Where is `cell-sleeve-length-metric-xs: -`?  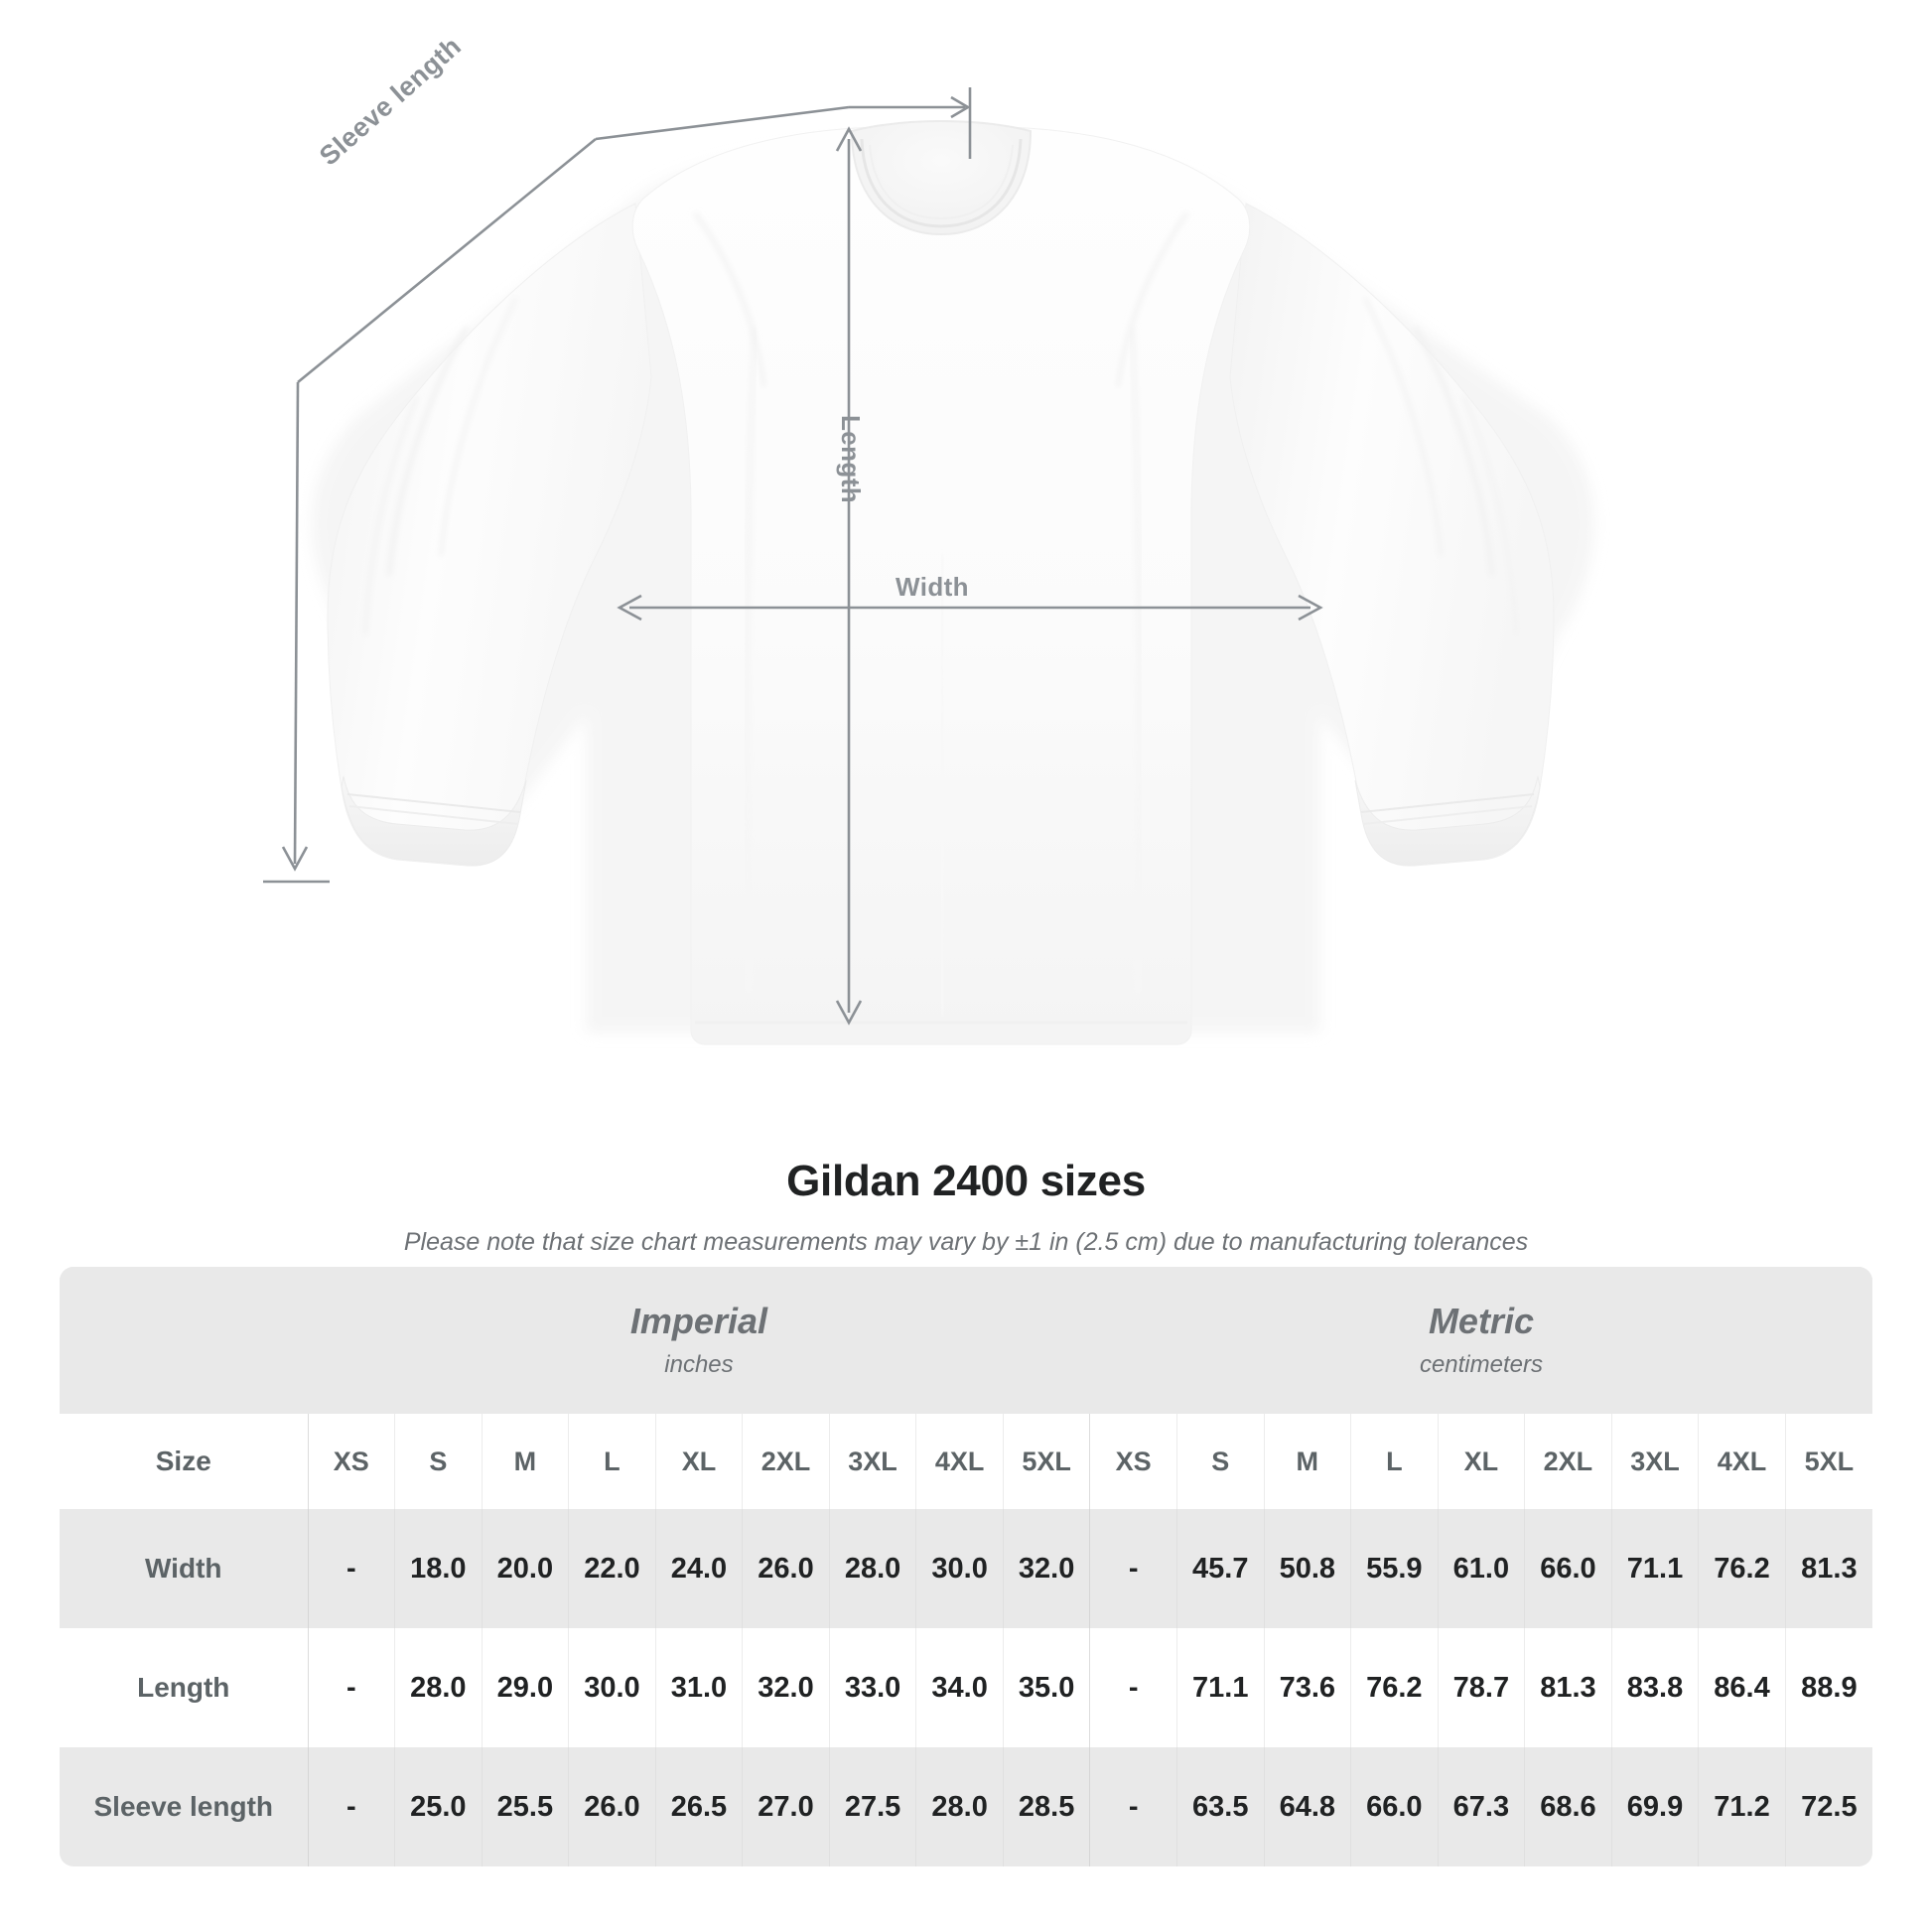 cell-sleeve-length-metric-xs: - is located at coordinates (1133, 1807).